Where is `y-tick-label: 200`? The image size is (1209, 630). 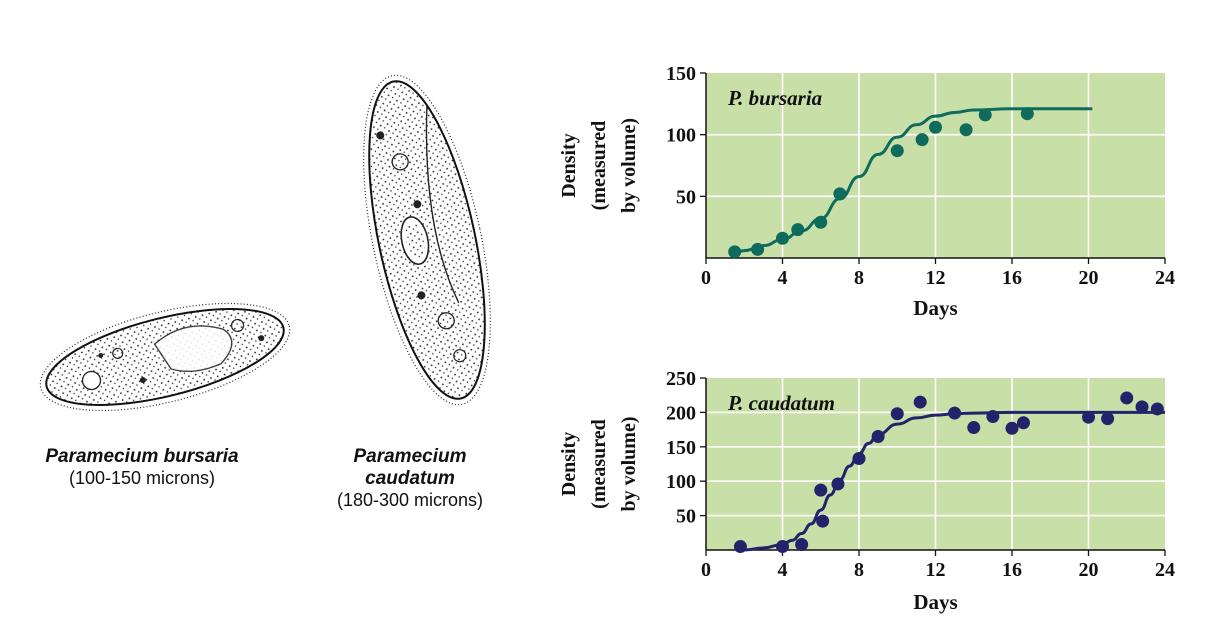
y-tick-label: 200 is located at coordinates (681, 413).